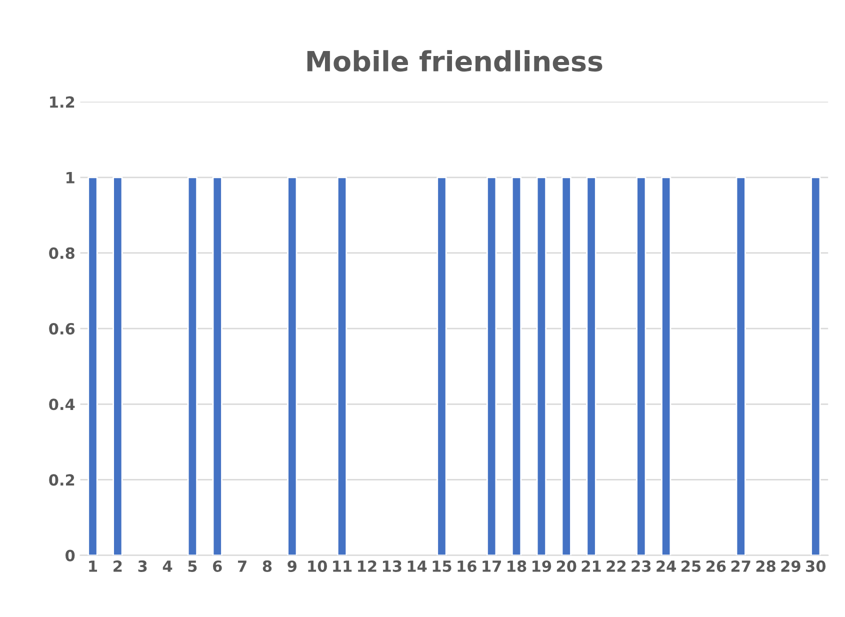  I want to click on y-tick-label: 0.4, so click(62, 404).